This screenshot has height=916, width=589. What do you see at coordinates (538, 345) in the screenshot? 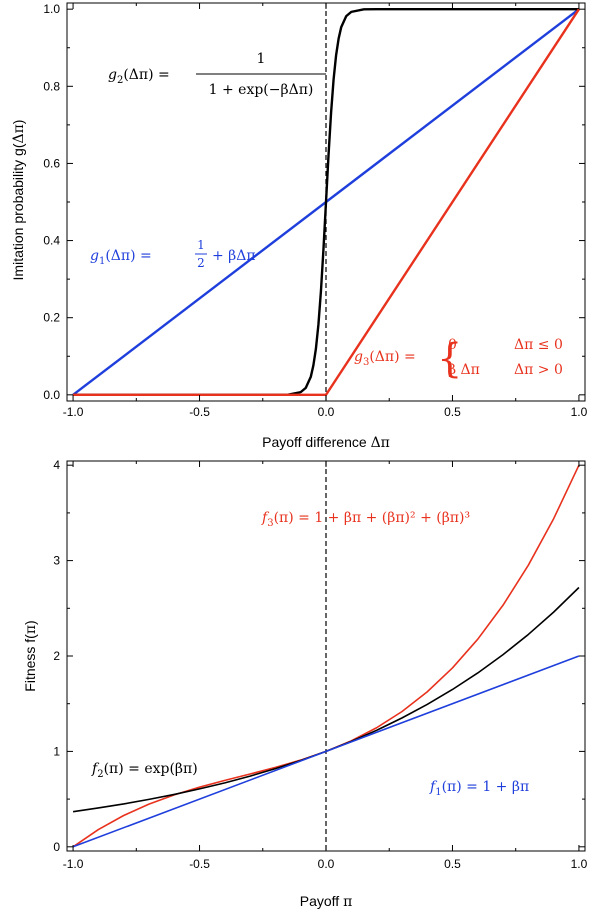
I see `svg-text: Δπ ≤ 0` at bounding box center [538, 345].